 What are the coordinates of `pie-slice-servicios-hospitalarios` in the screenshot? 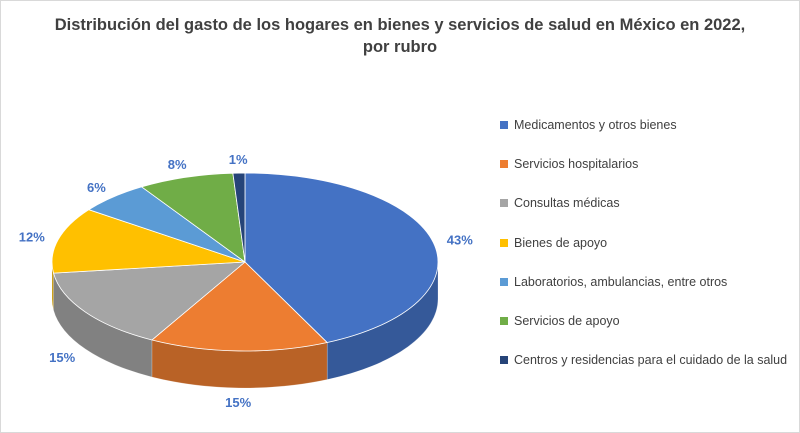 It's located at (239, 306).